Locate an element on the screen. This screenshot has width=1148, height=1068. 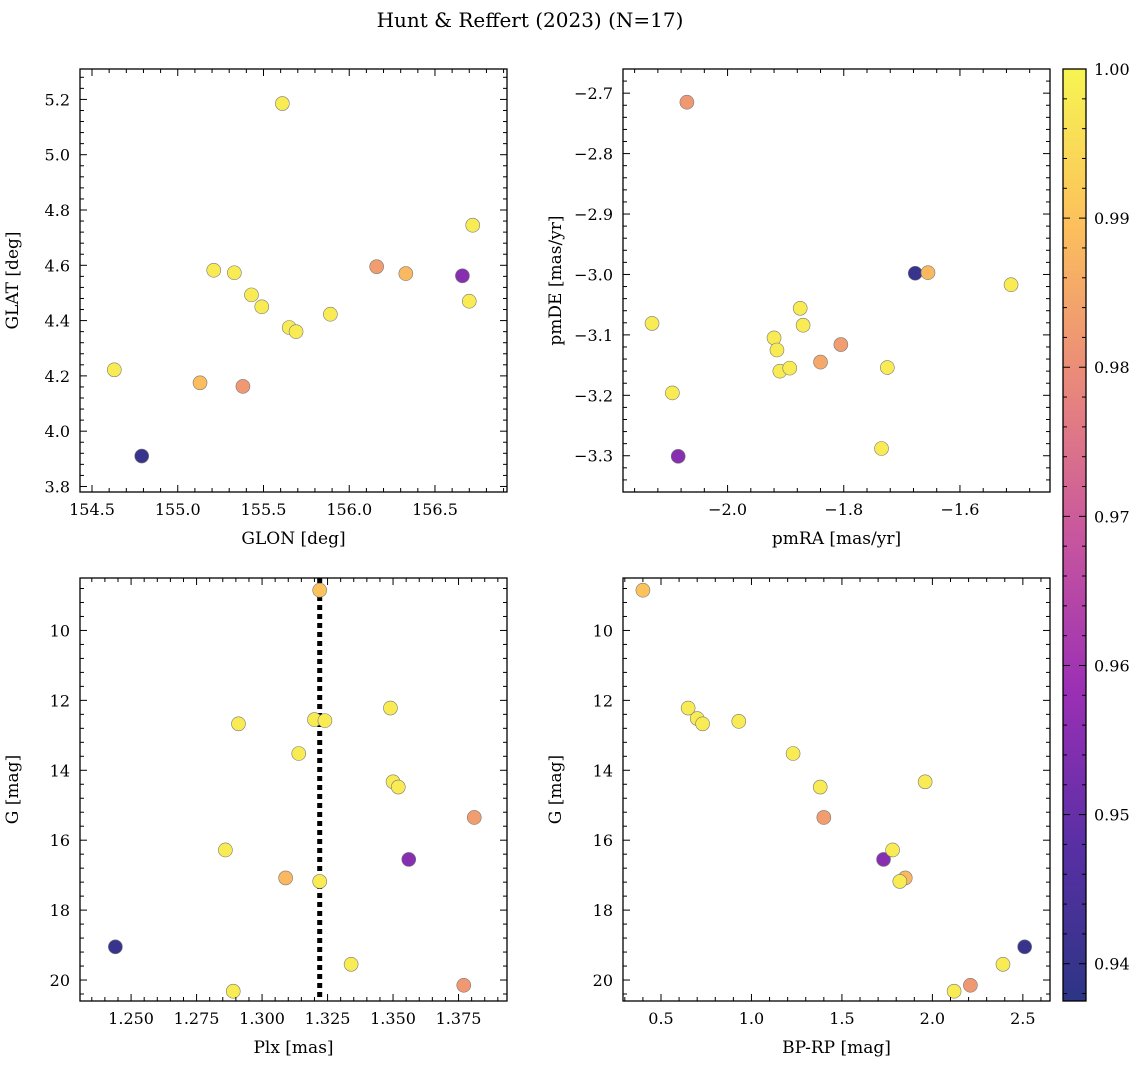
y-tick-label: 5.2 is located at coordinates (57, 99).